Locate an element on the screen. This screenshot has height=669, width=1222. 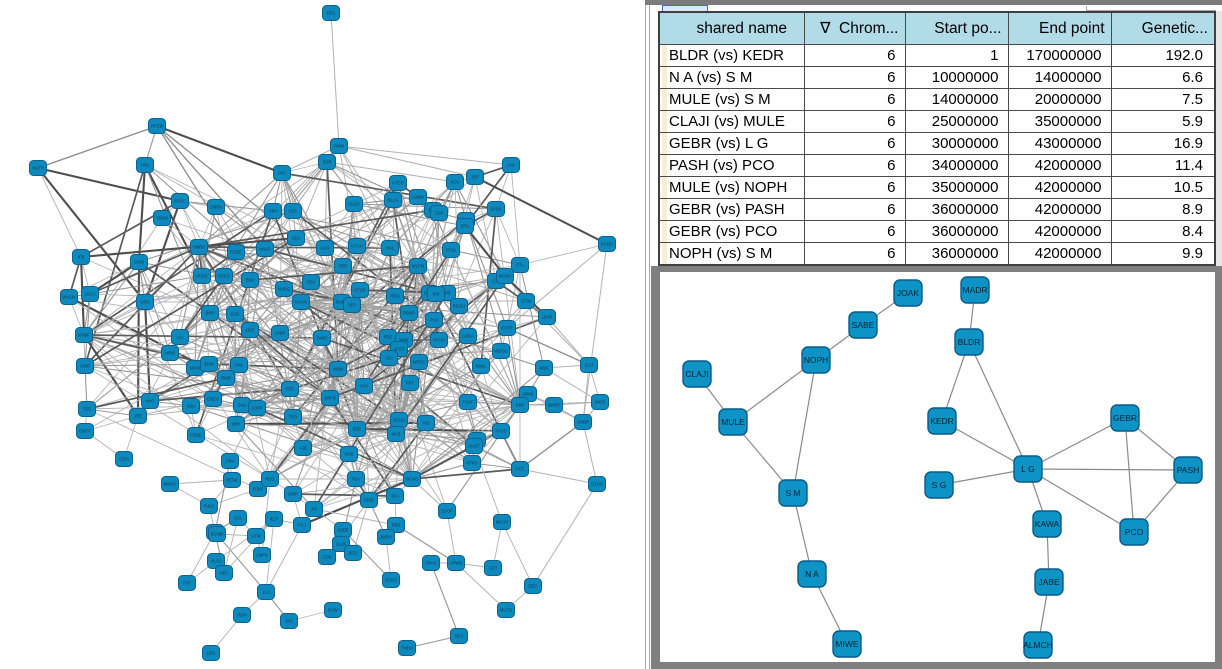
svg-text: LBG is located at coordinates (211, 653).